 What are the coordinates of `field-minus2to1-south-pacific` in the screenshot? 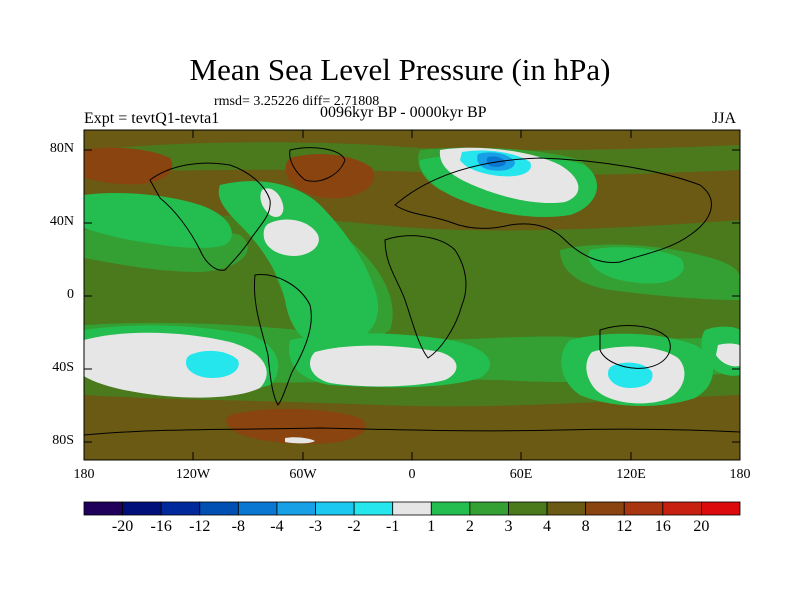 It's located at (212, 364).